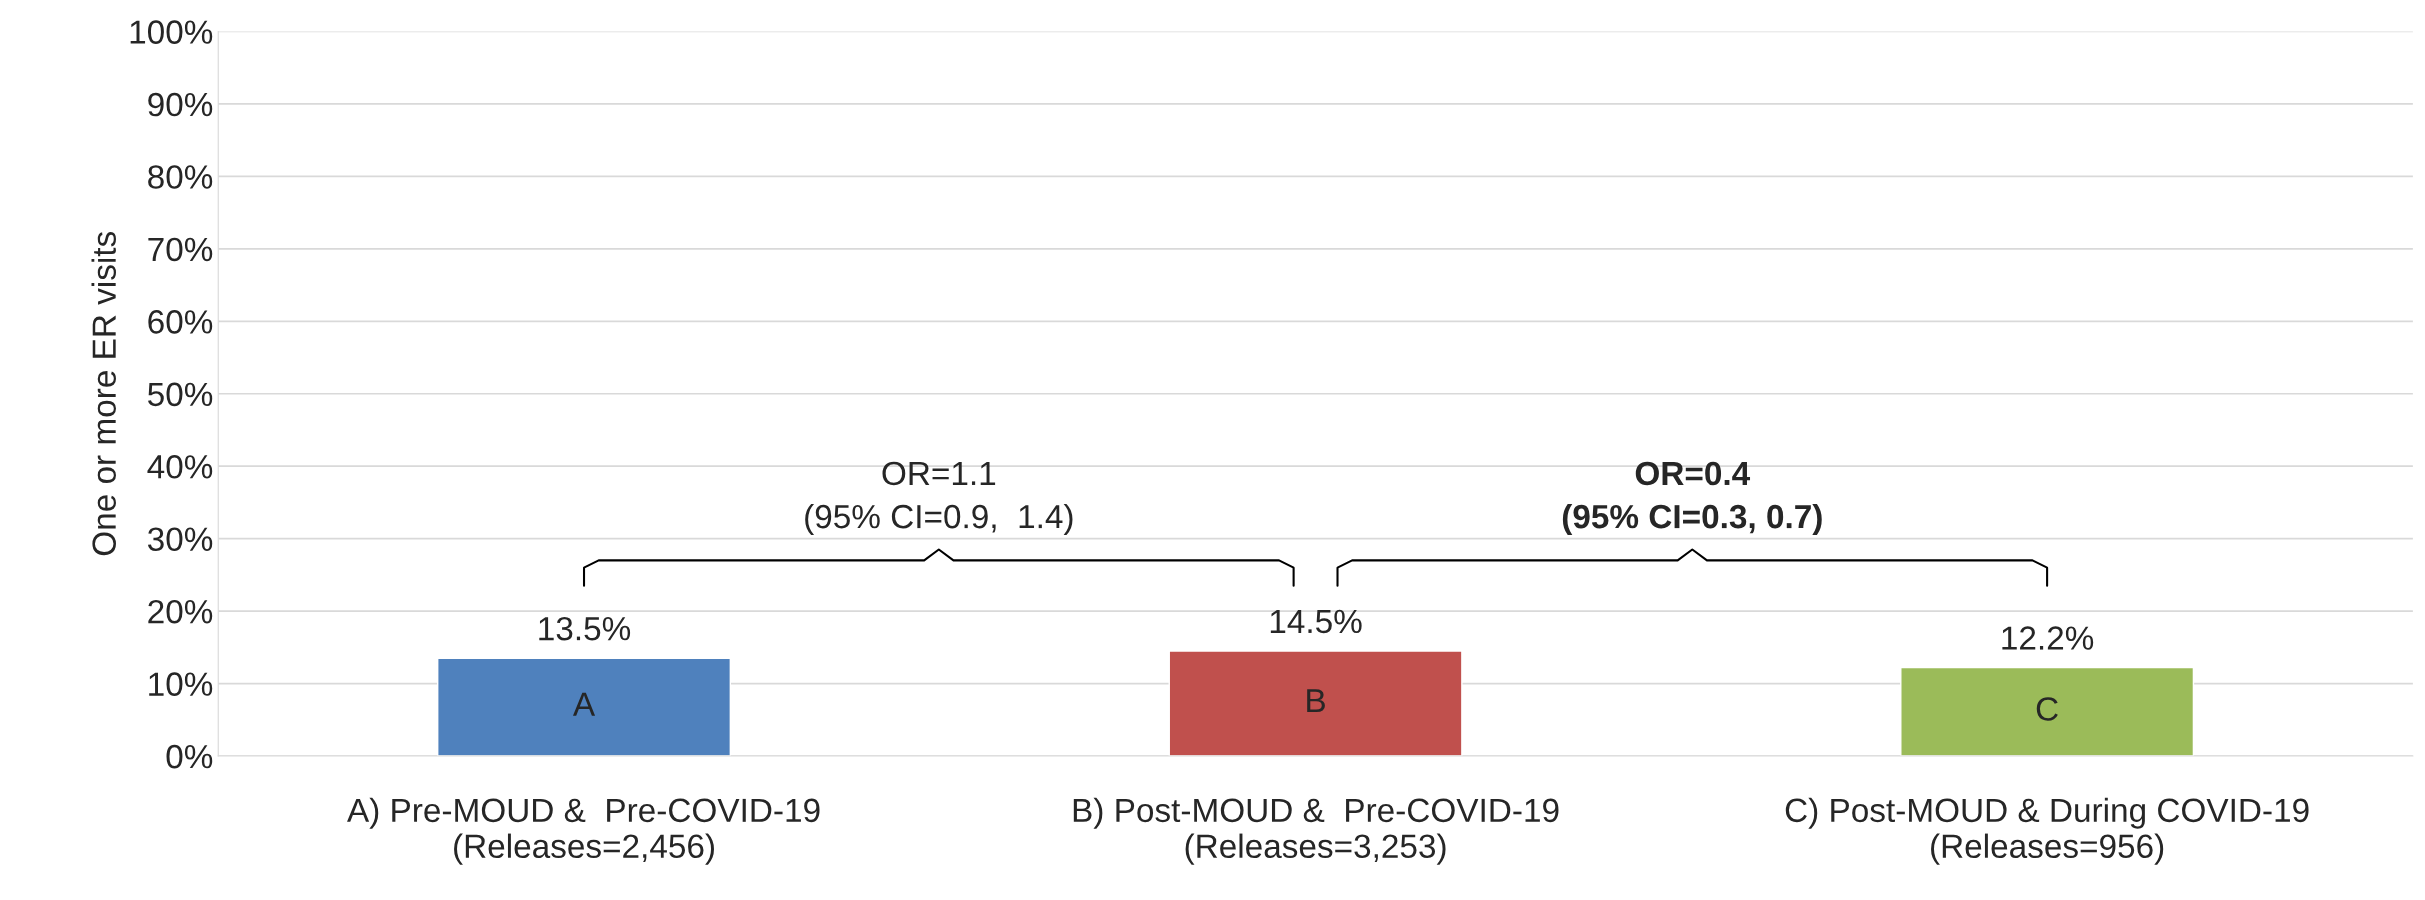  I want to click on y-axis-title: One or more ER visits, so click(103, 393).